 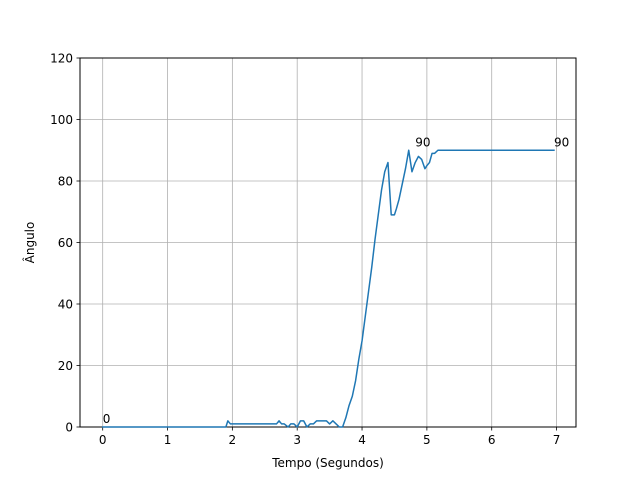 What do you see at coordinates (362, 440) in the screenshot?
I see `x-tick-label: 4` at bounding box center [362, 440].